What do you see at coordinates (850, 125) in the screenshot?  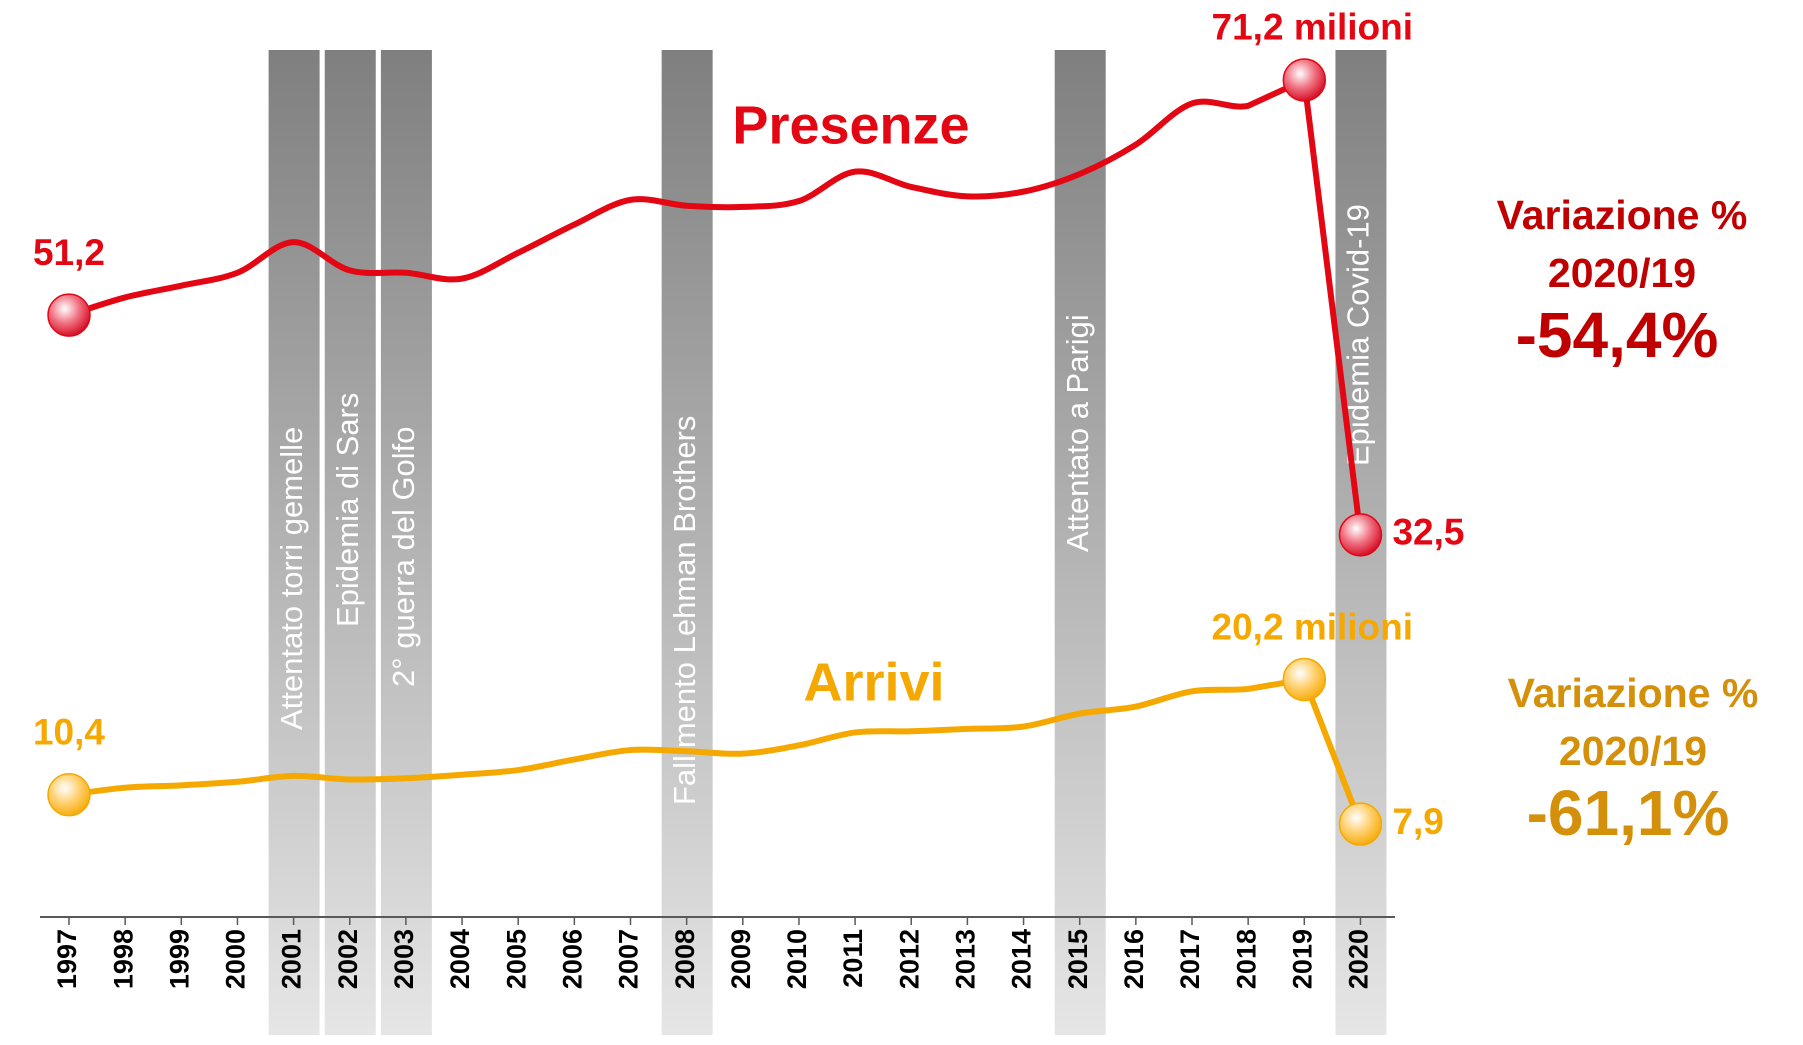 I see `series-name: Presenze` at bounding box center [850, 125].